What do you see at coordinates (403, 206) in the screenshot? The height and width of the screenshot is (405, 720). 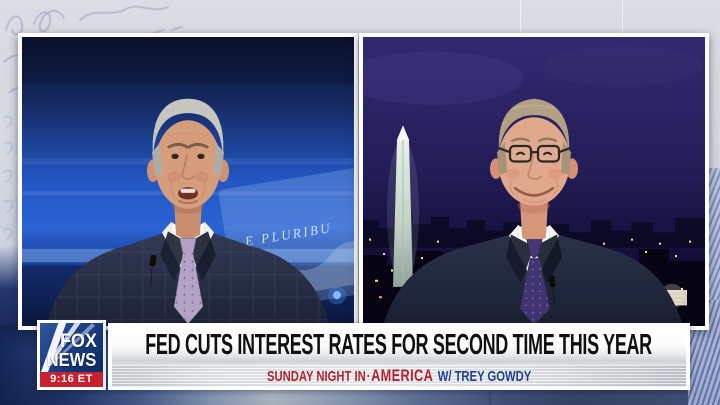 I see `washington-monument-icon` at bounding box center [403, 206].